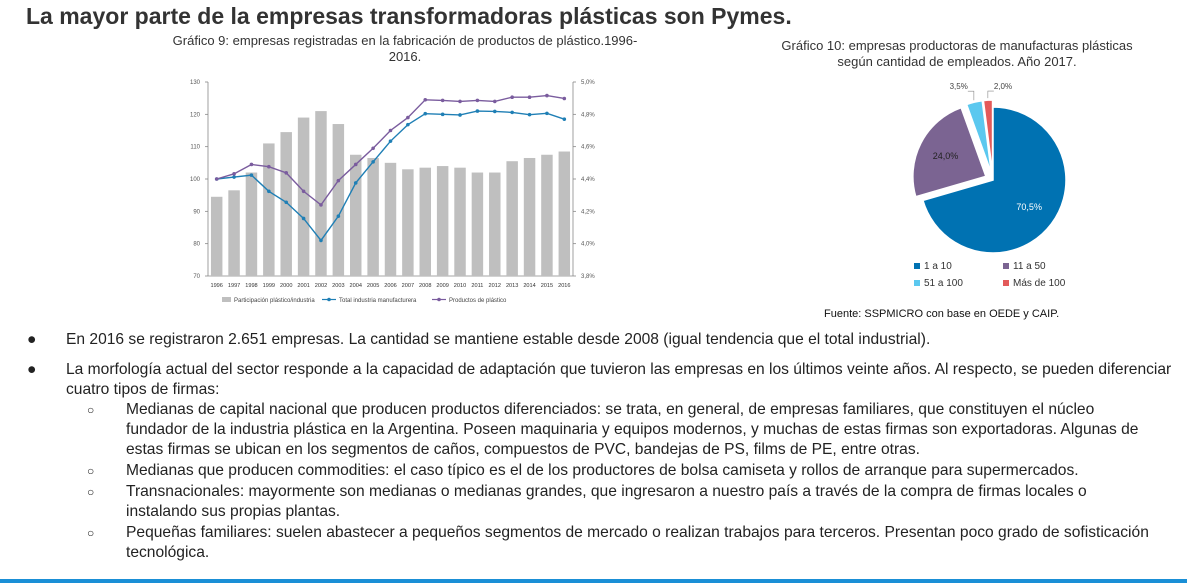 This screenshot has height=583, width=1187. Describe the element at coordinates (1003, 86) in the screenshot. I see `pie-data-label: 2,0%` at that location.